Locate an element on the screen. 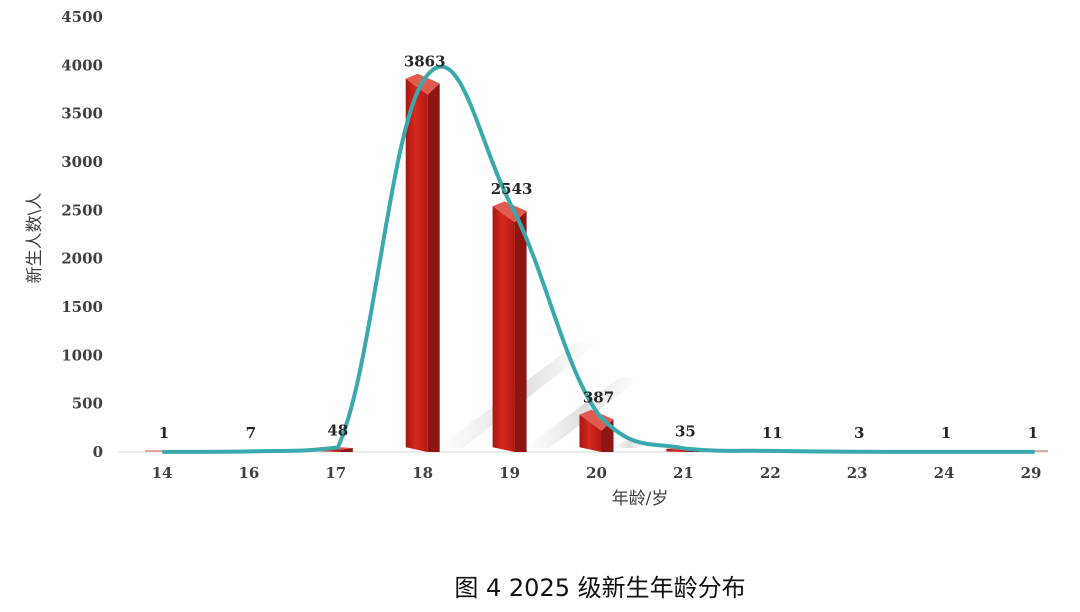 The image size is (1080, 612). y-tick-label: 4000 is located at coordinates (82, 65).